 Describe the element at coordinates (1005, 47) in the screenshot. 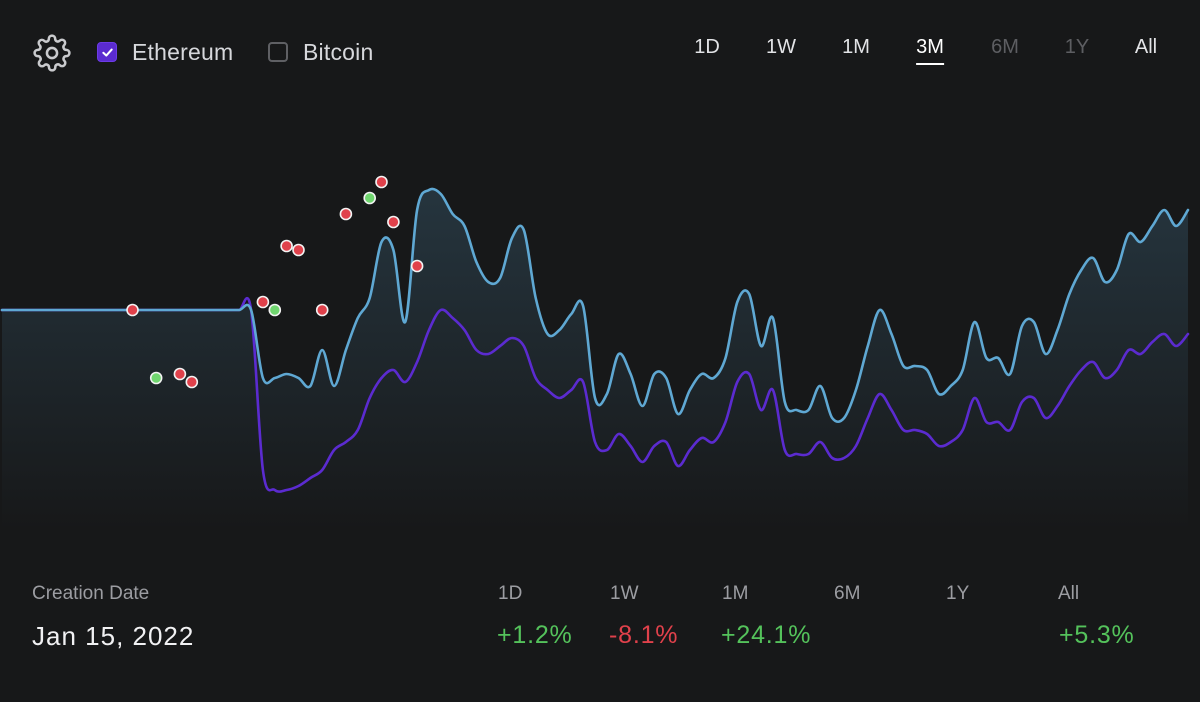

I see `range-6m: 6M` at that location.